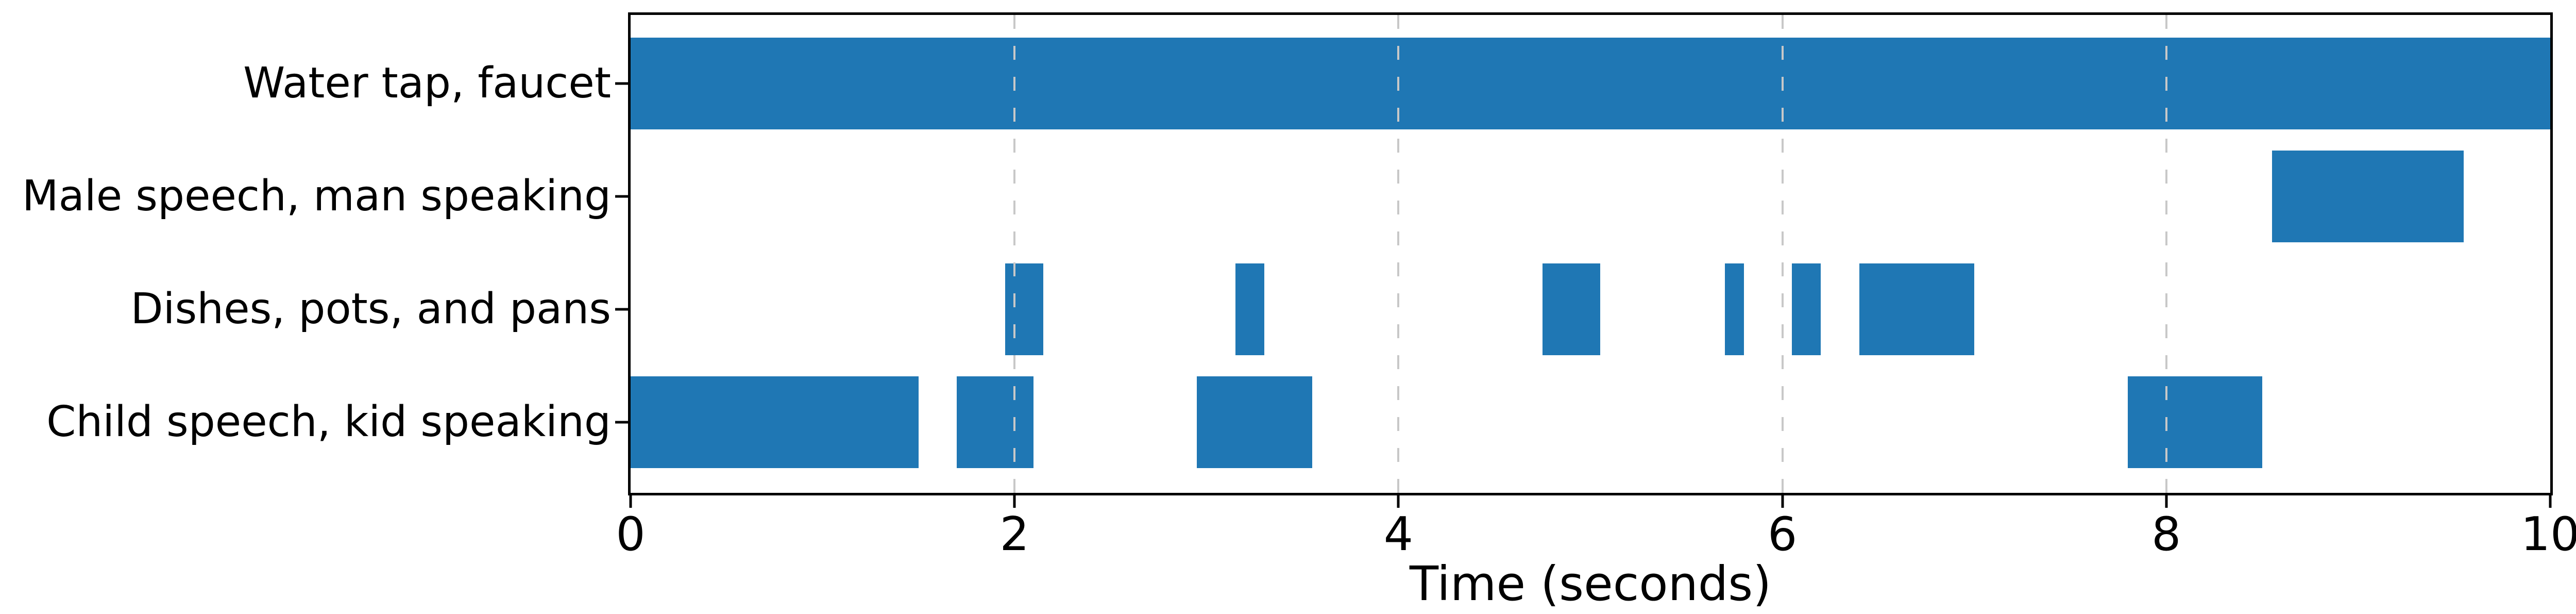 This screenshot has height=614, width=2576. What do you see at coordinates (316, 196) in the screenshot?
I see `y-category-label: Male speech, man speaking` at bounding box center [316, 196].